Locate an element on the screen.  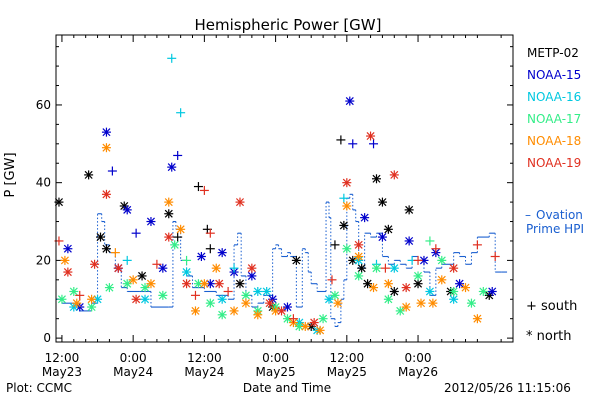
x-tick-label-time: 12:00 is located at coordinates (62, 358).